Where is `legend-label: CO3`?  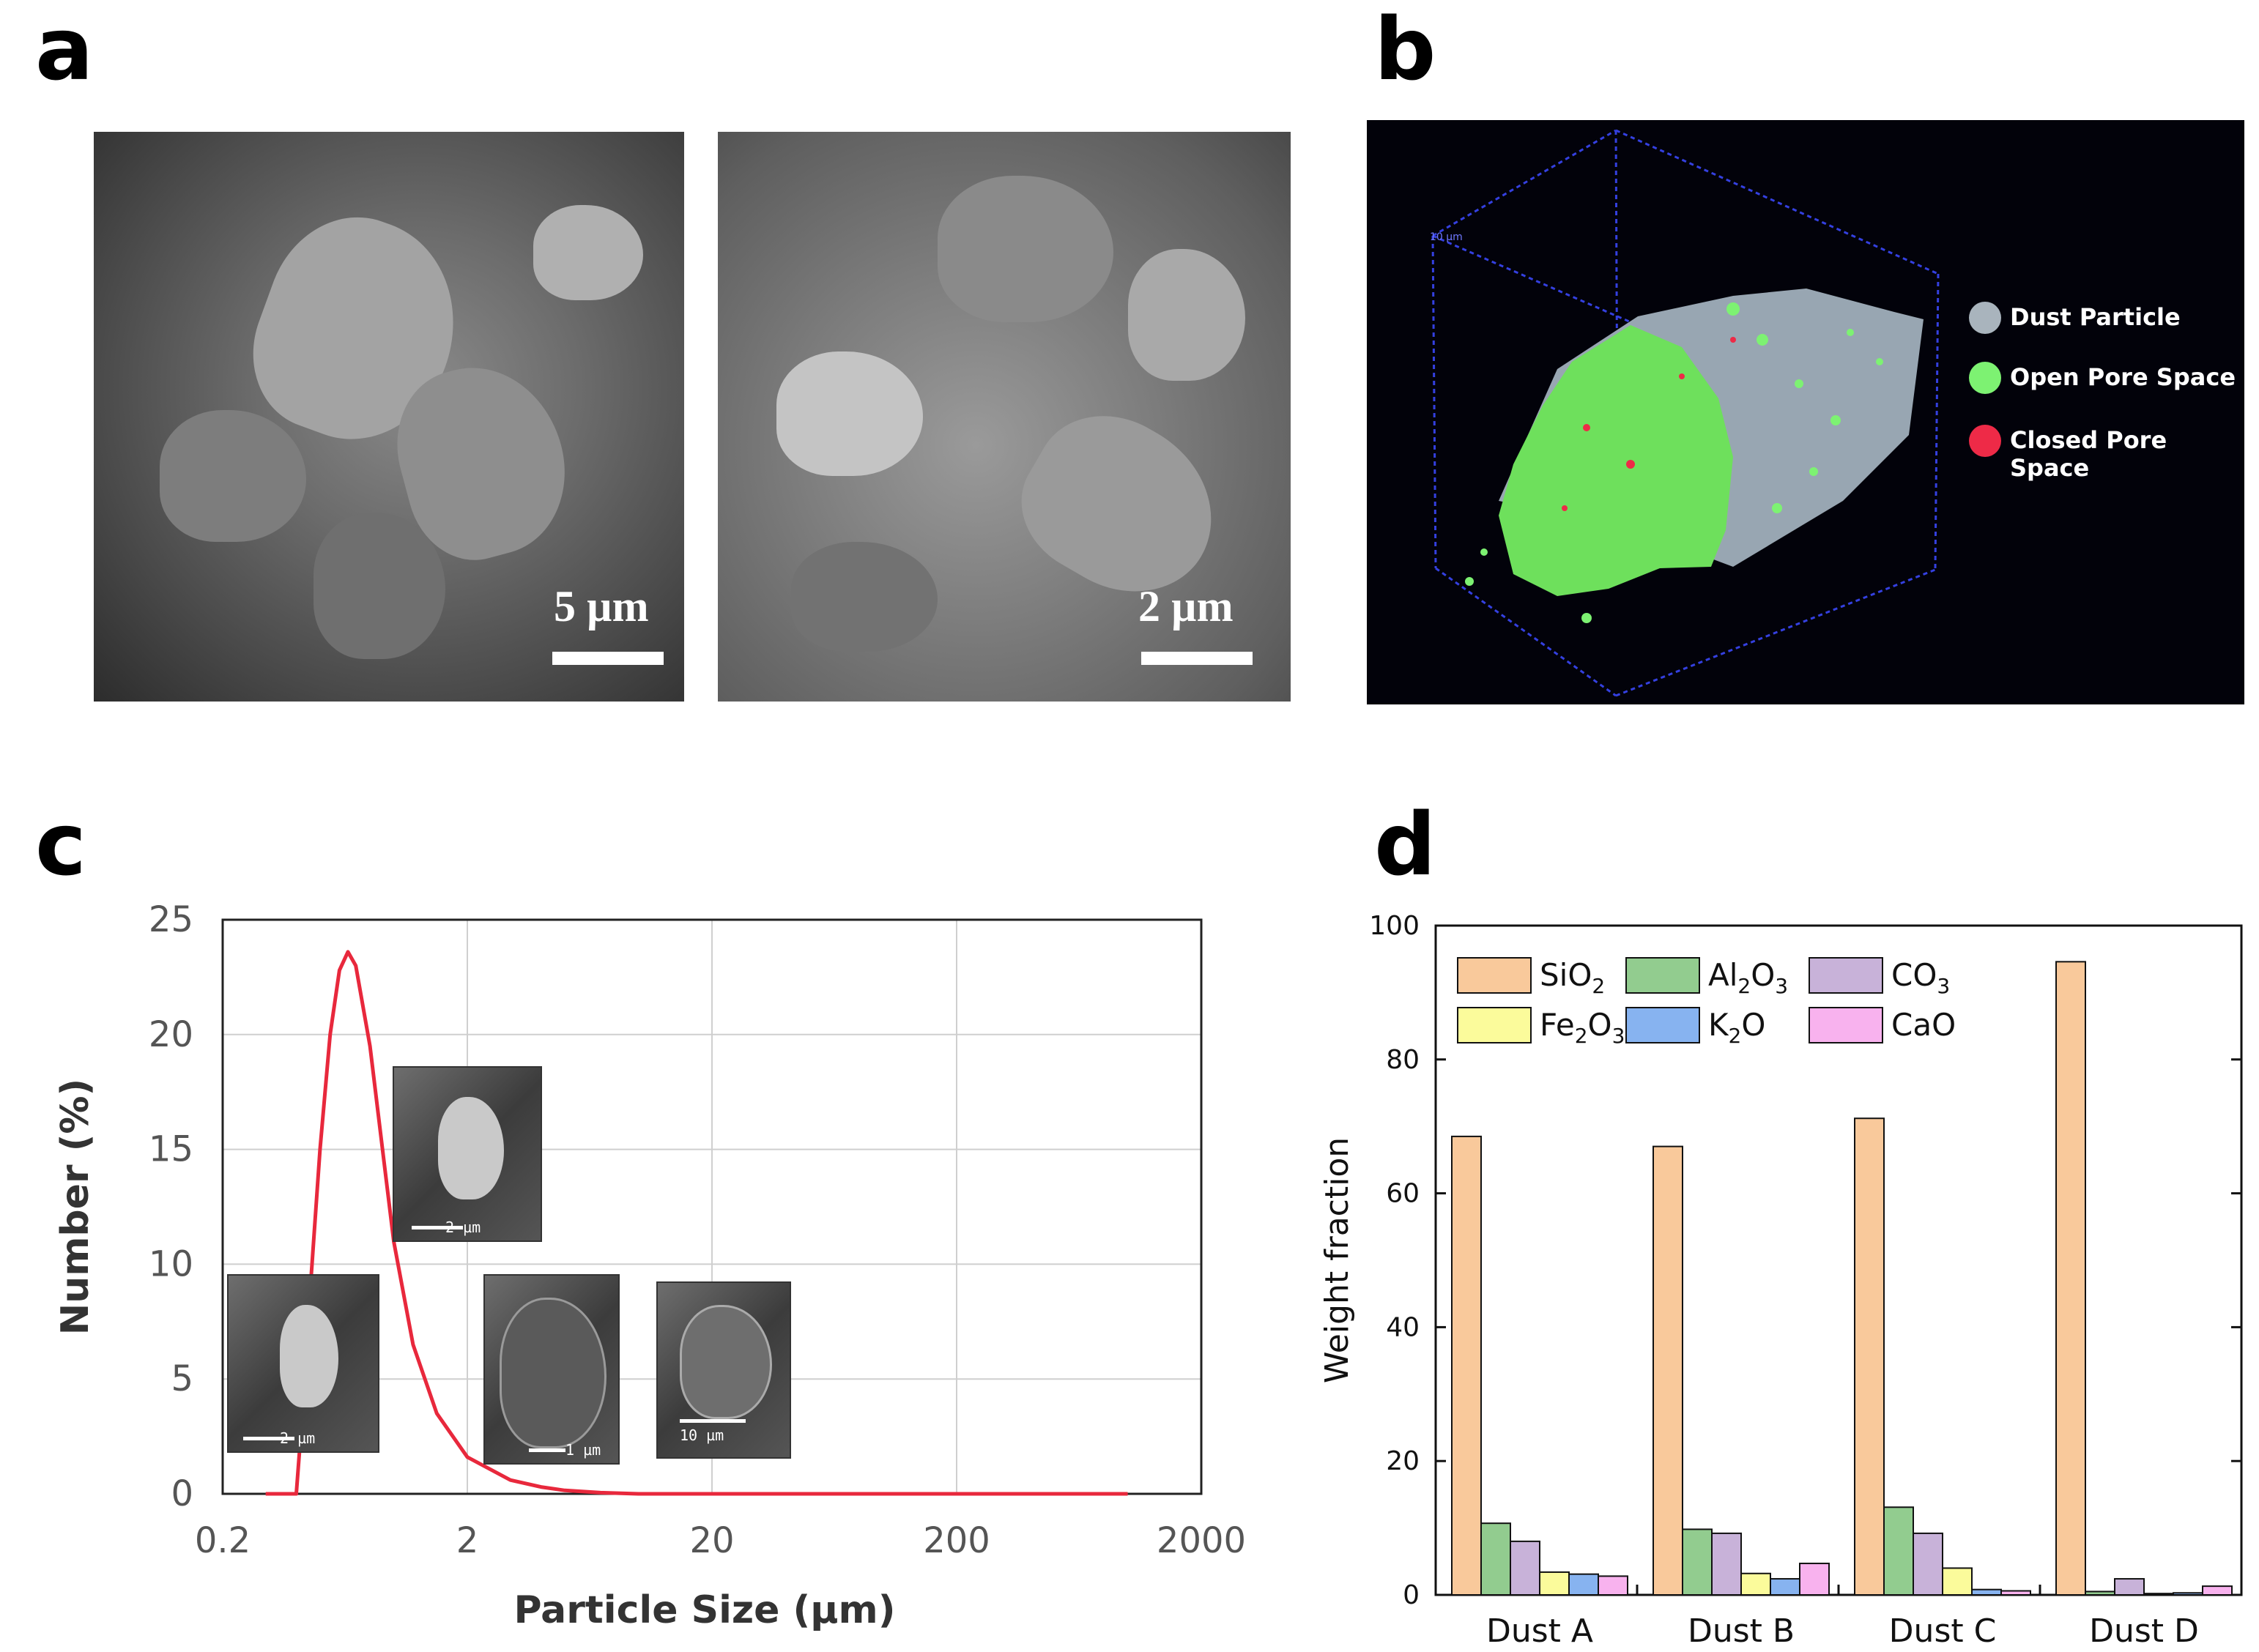
legend-label: CO3 is located at coordinates (1920, 977).